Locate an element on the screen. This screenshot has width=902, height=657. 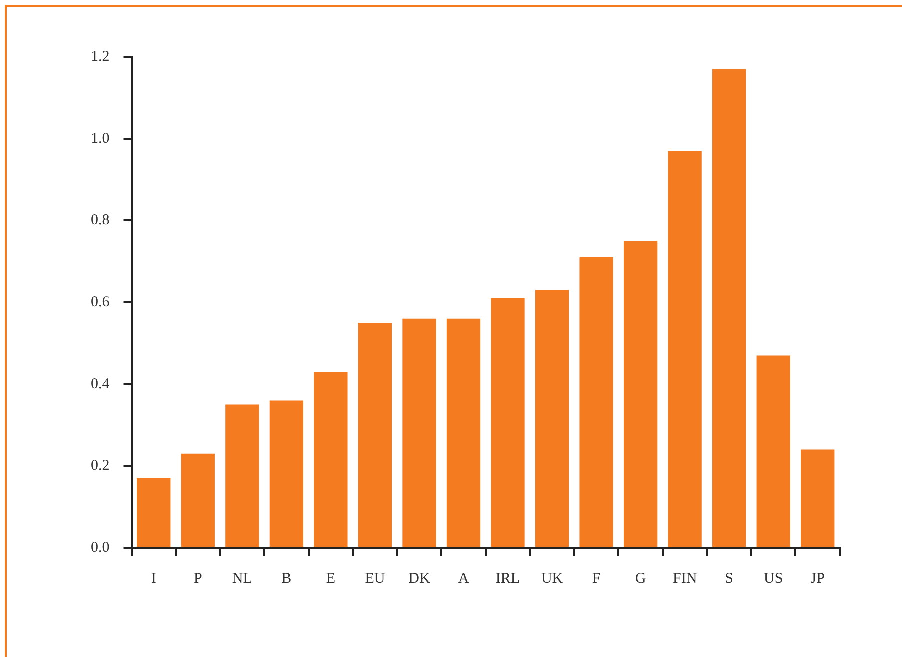
x-tick-label: S is located at coordinates (729, 578).